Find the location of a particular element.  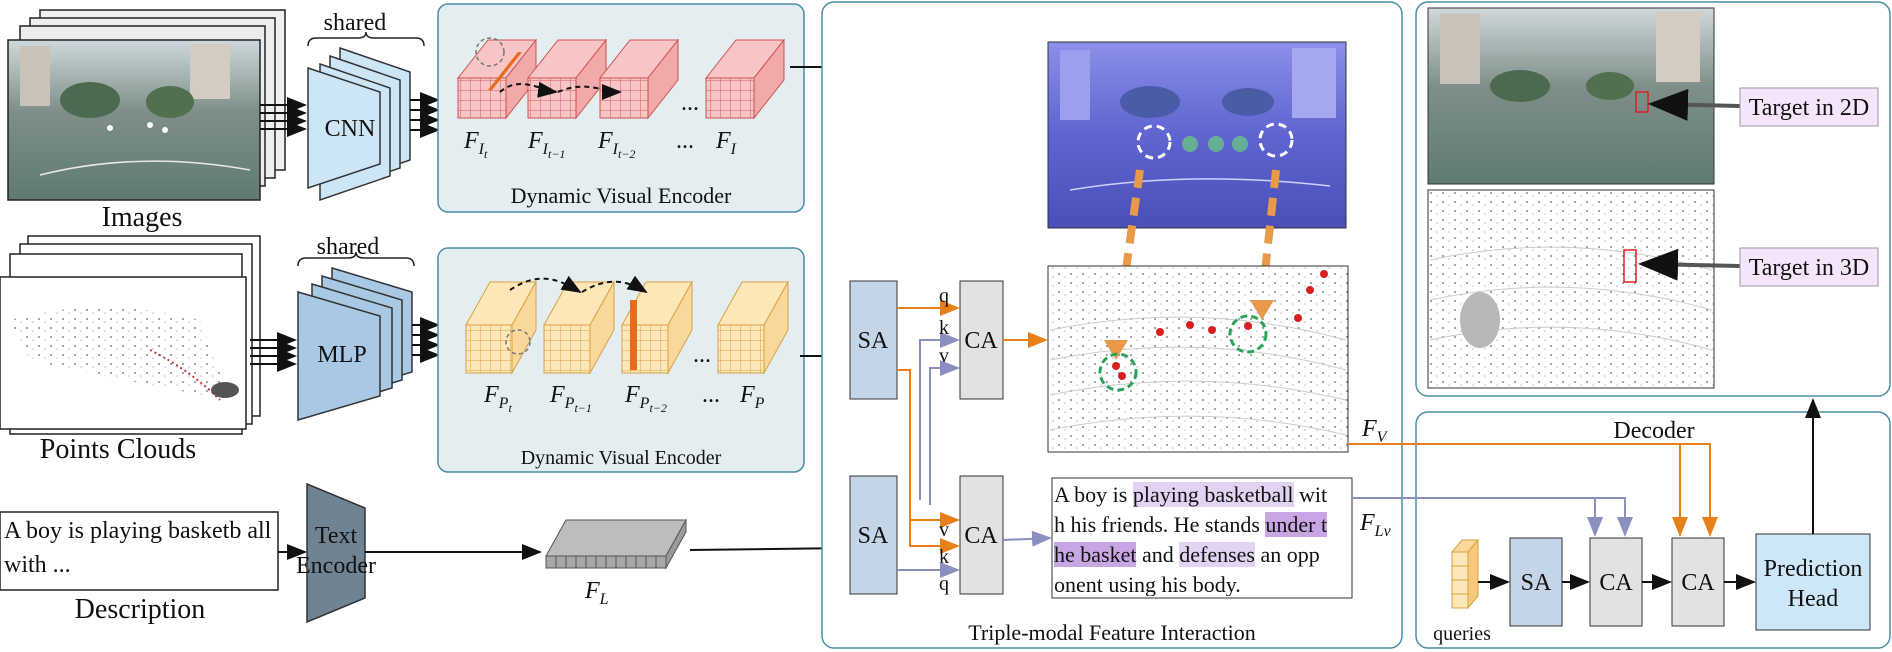

text-encoder-label-1: Text is located at coordinates (336, 536).